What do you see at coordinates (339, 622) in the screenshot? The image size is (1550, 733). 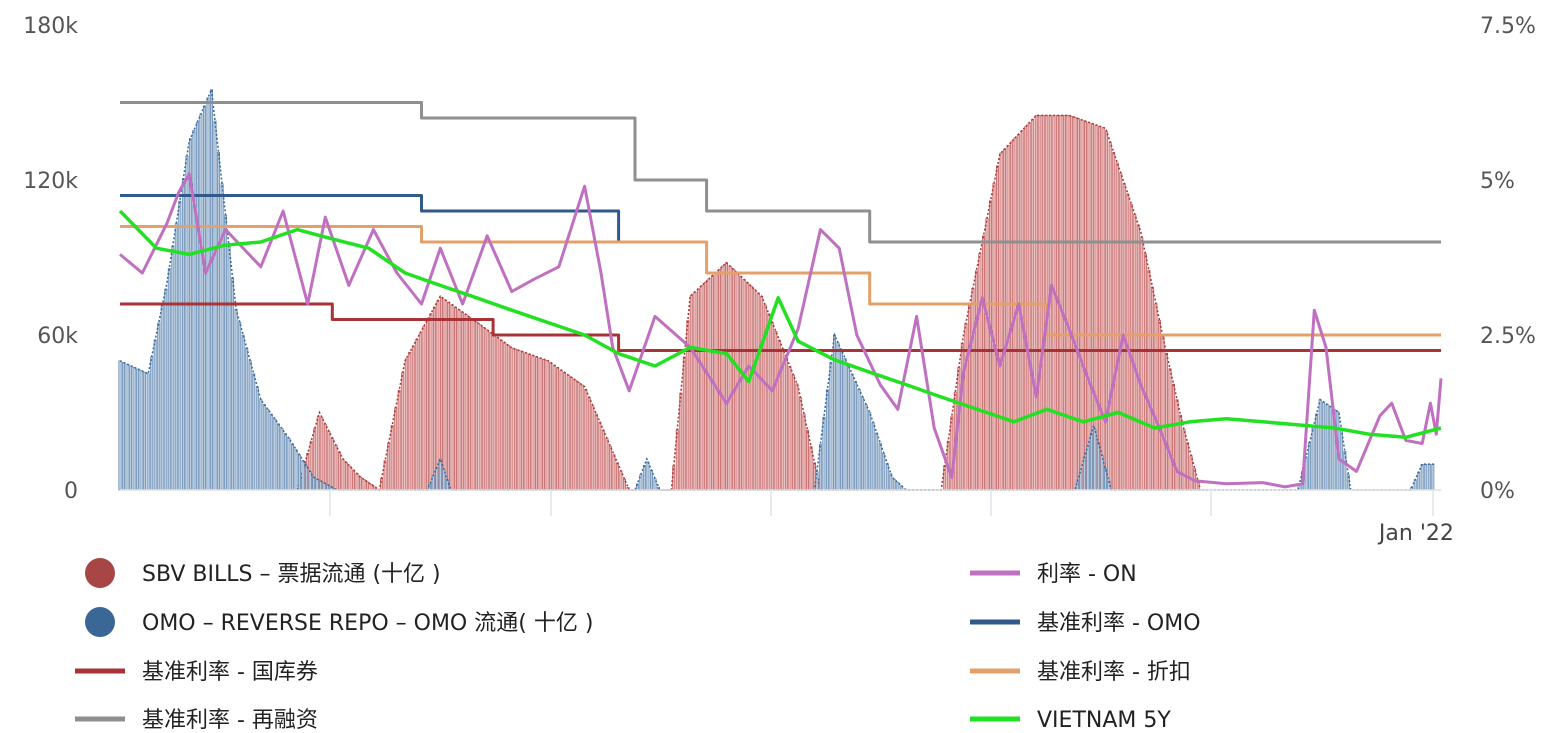 I see `legend-item: OMO – REVERSE REPO – OMO 流通( 十亿 )` at bounding box center [339, 622].